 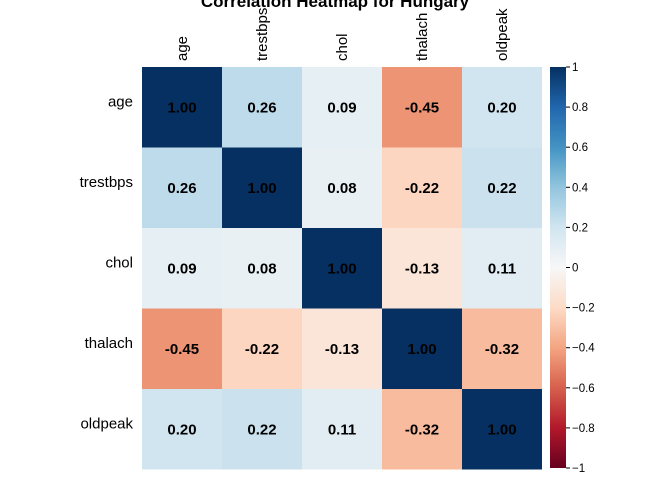 What do you see at coordinates (502, 34) in the screenshot?
I see `column-label-oldpeak: oldpeak` at bounding box center [502, 34].